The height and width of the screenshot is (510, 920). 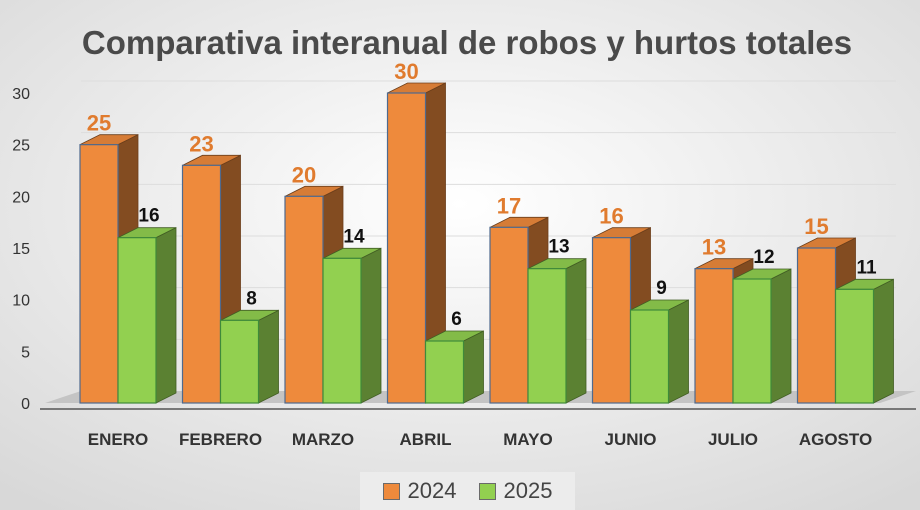 I want to click on data-label-2025: 6, so click(x=456, y=319).